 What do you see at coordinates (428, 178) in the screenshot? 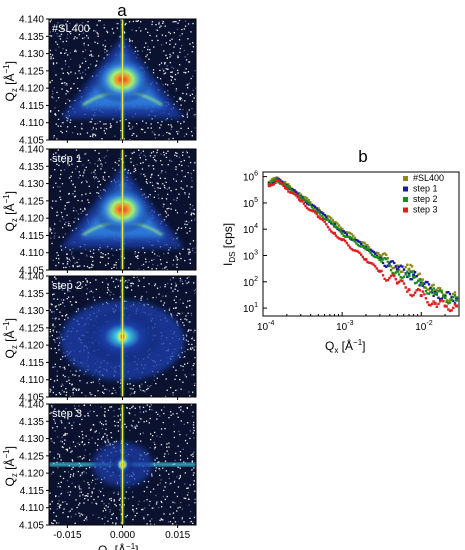
I see `legend-label: #SL400` at bounding box center [428, 178].